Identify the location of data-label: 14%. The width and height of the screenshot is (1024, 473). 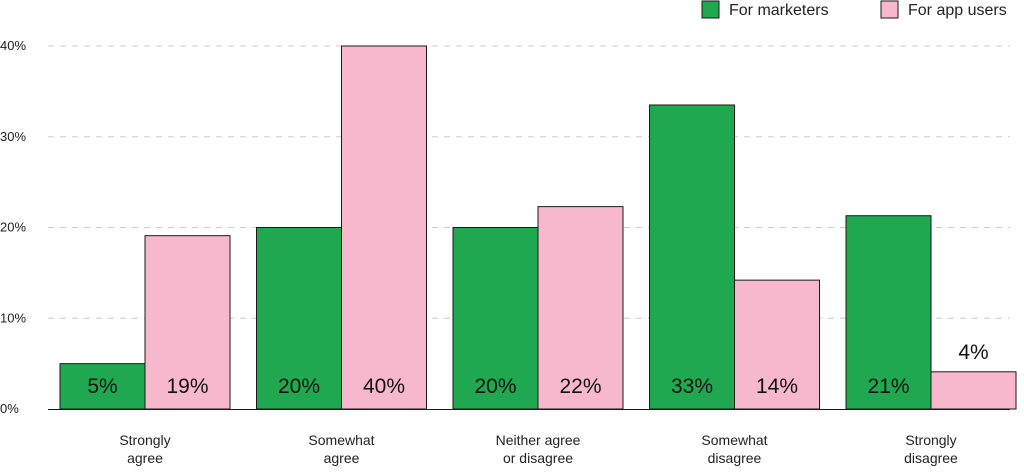
(777, 386).